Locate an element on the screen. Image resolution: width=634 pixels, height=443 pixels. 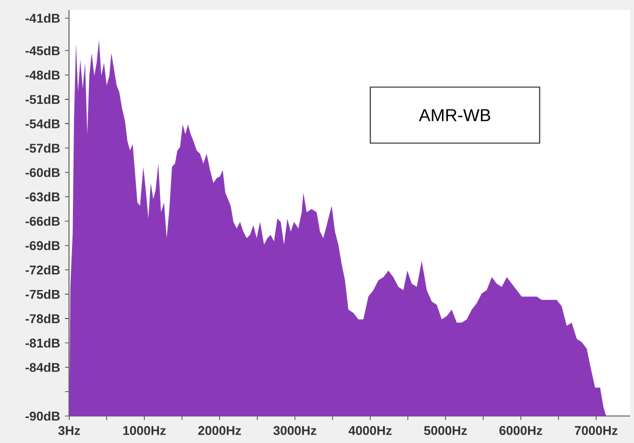
x-tick-label: 3000Hz is located at coordinates (294, 431).